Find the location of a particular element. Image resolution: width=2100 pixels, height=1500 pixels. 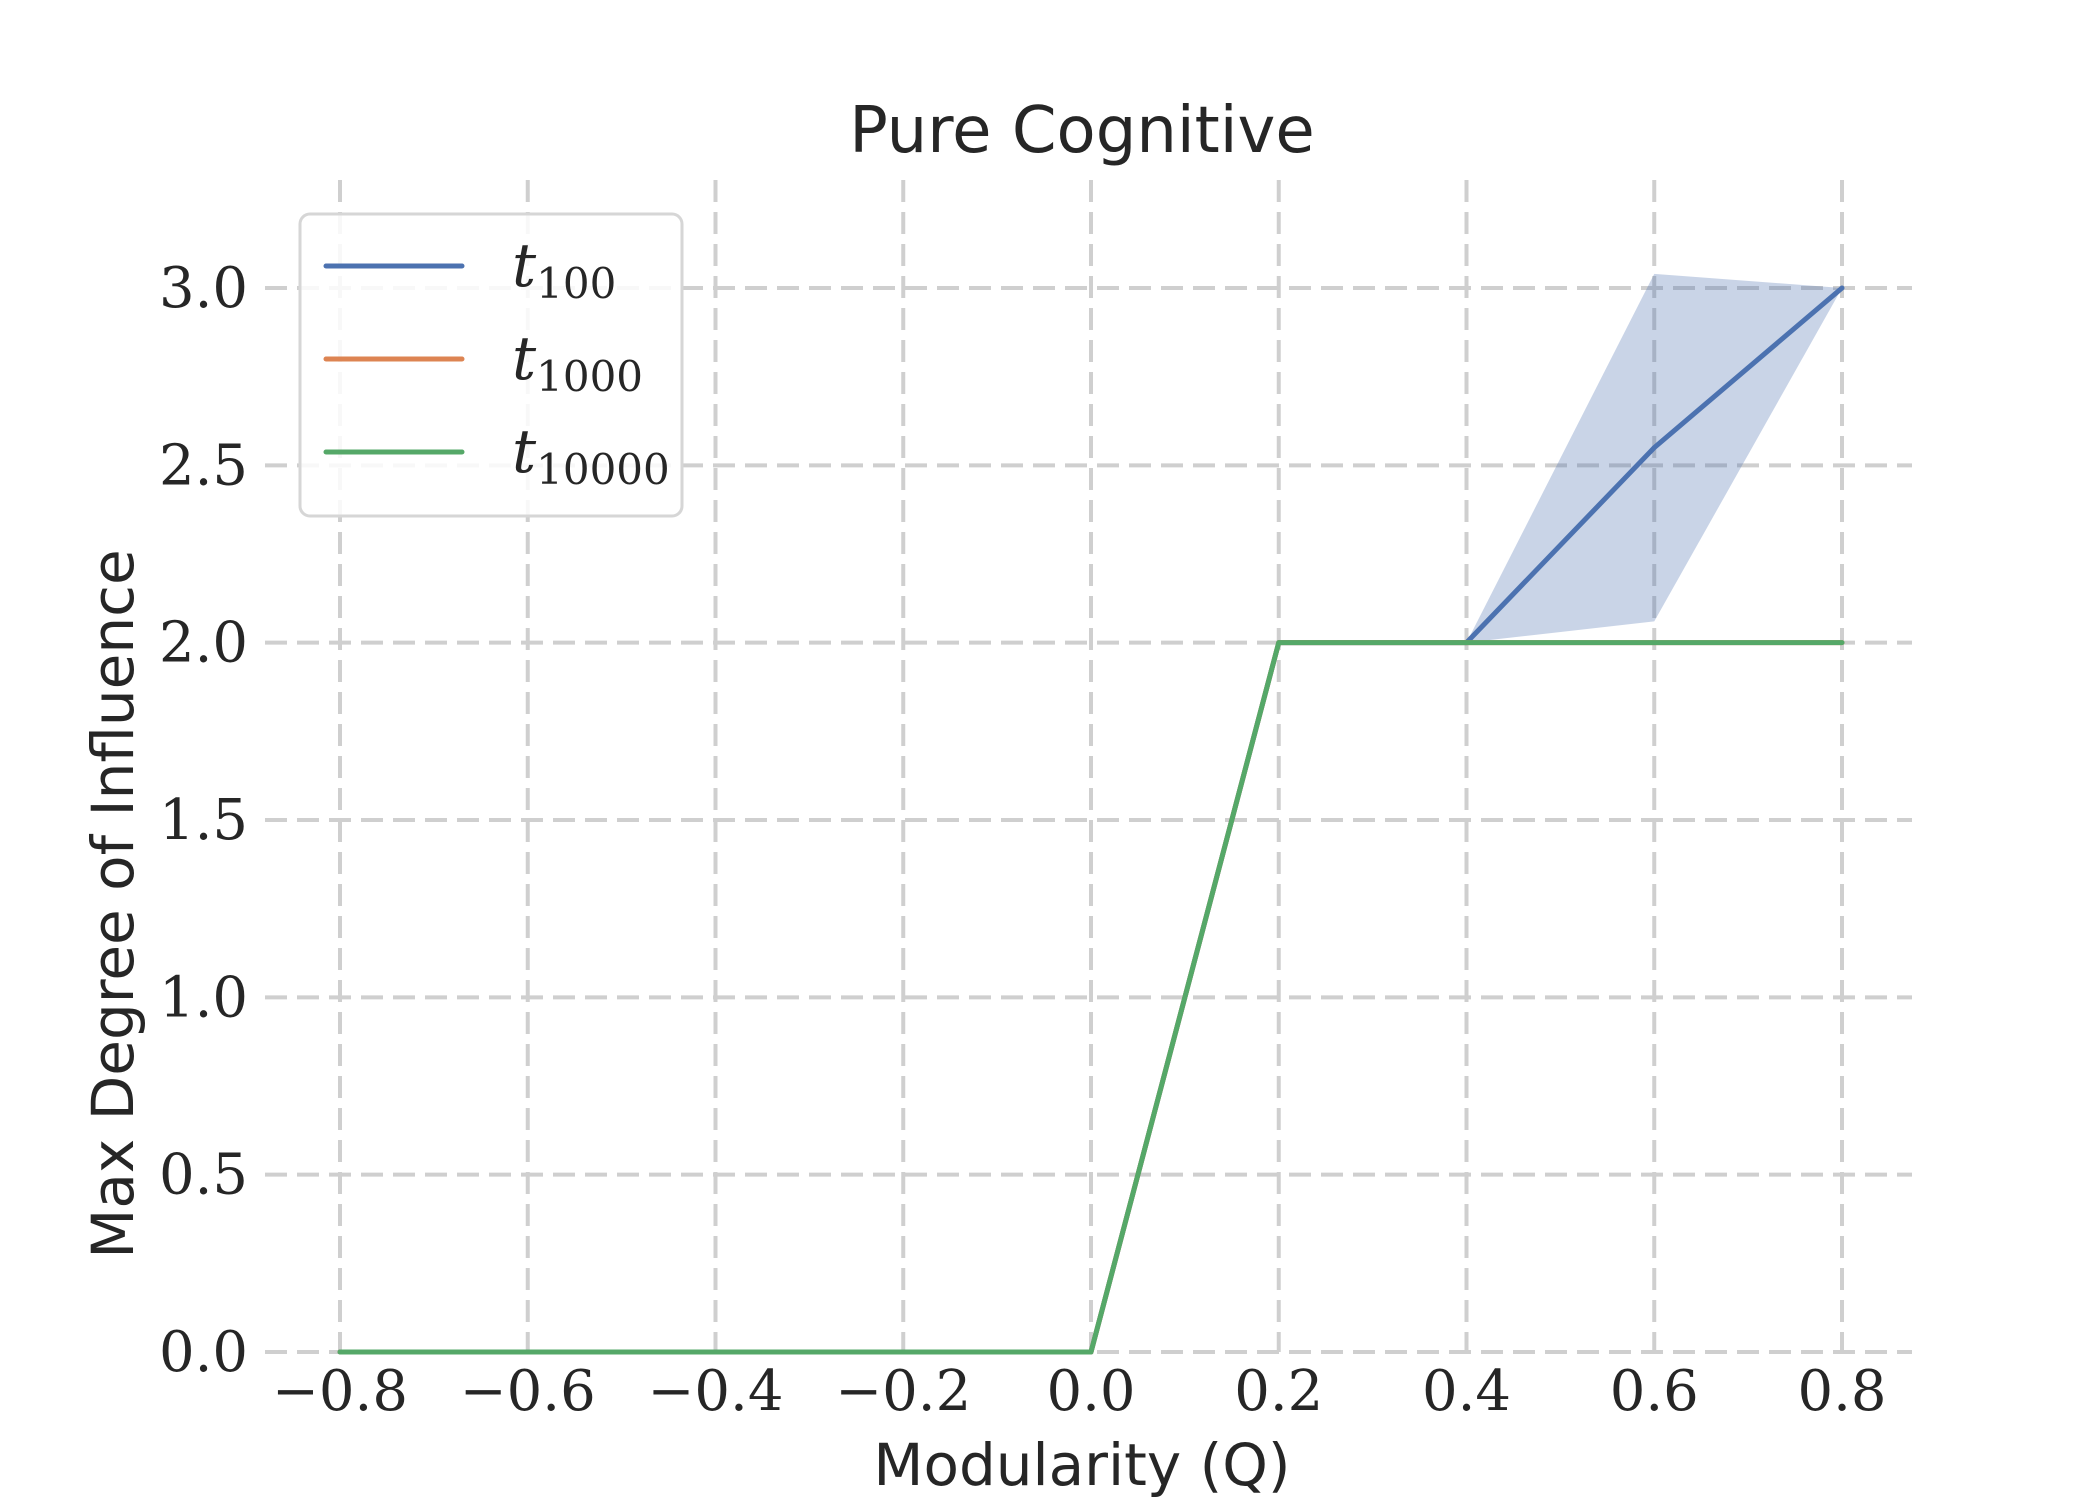

y-tick-label: 0.5 is located at coordinates (203, 1175).